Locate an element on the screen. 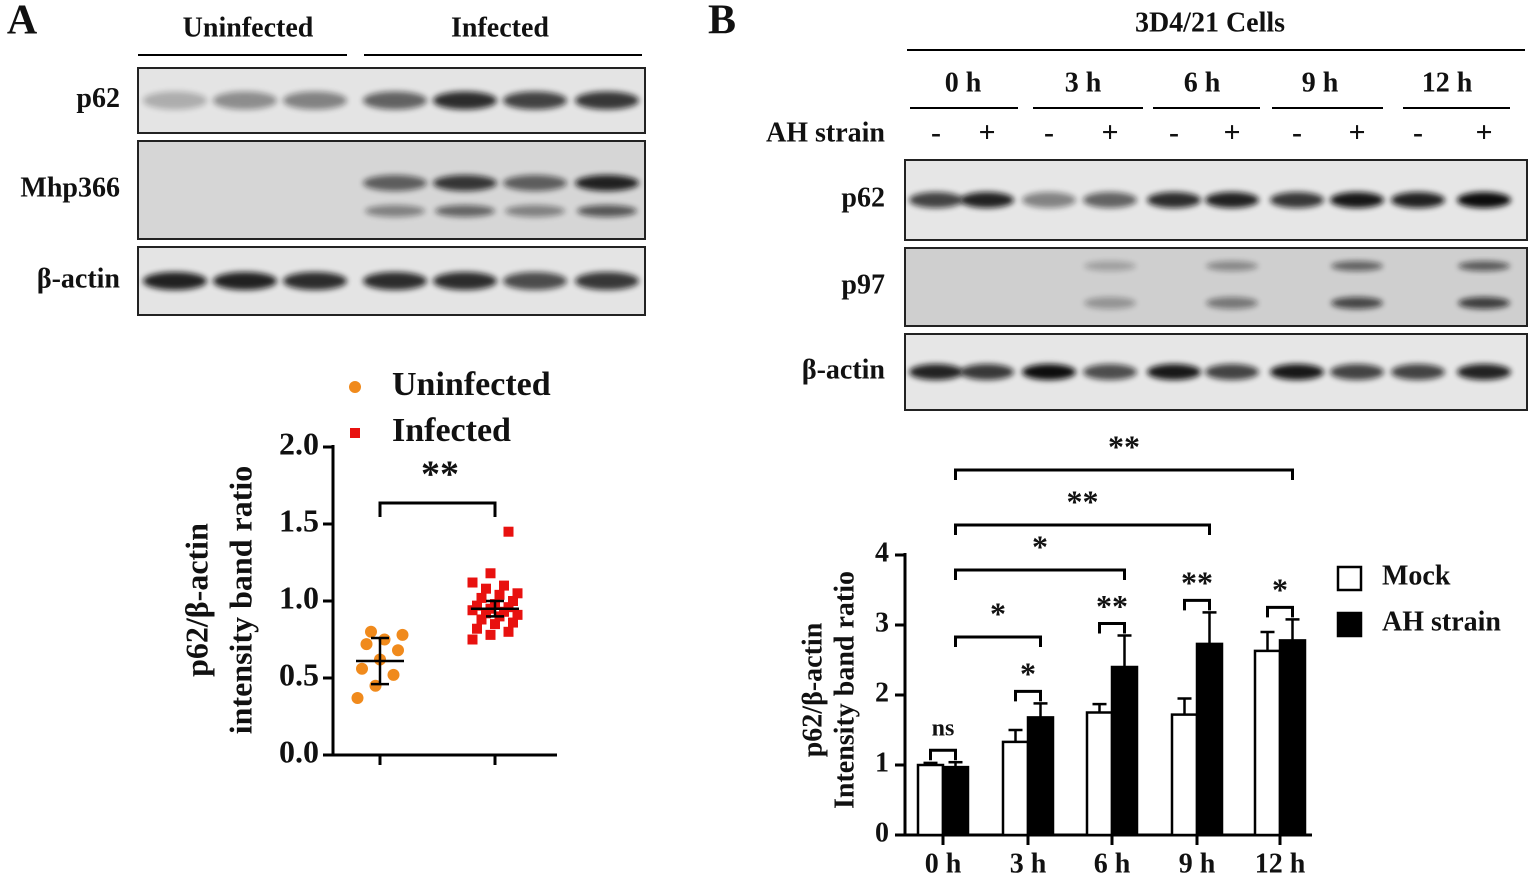  comparison-label: * is located at coordinates (998, 613).